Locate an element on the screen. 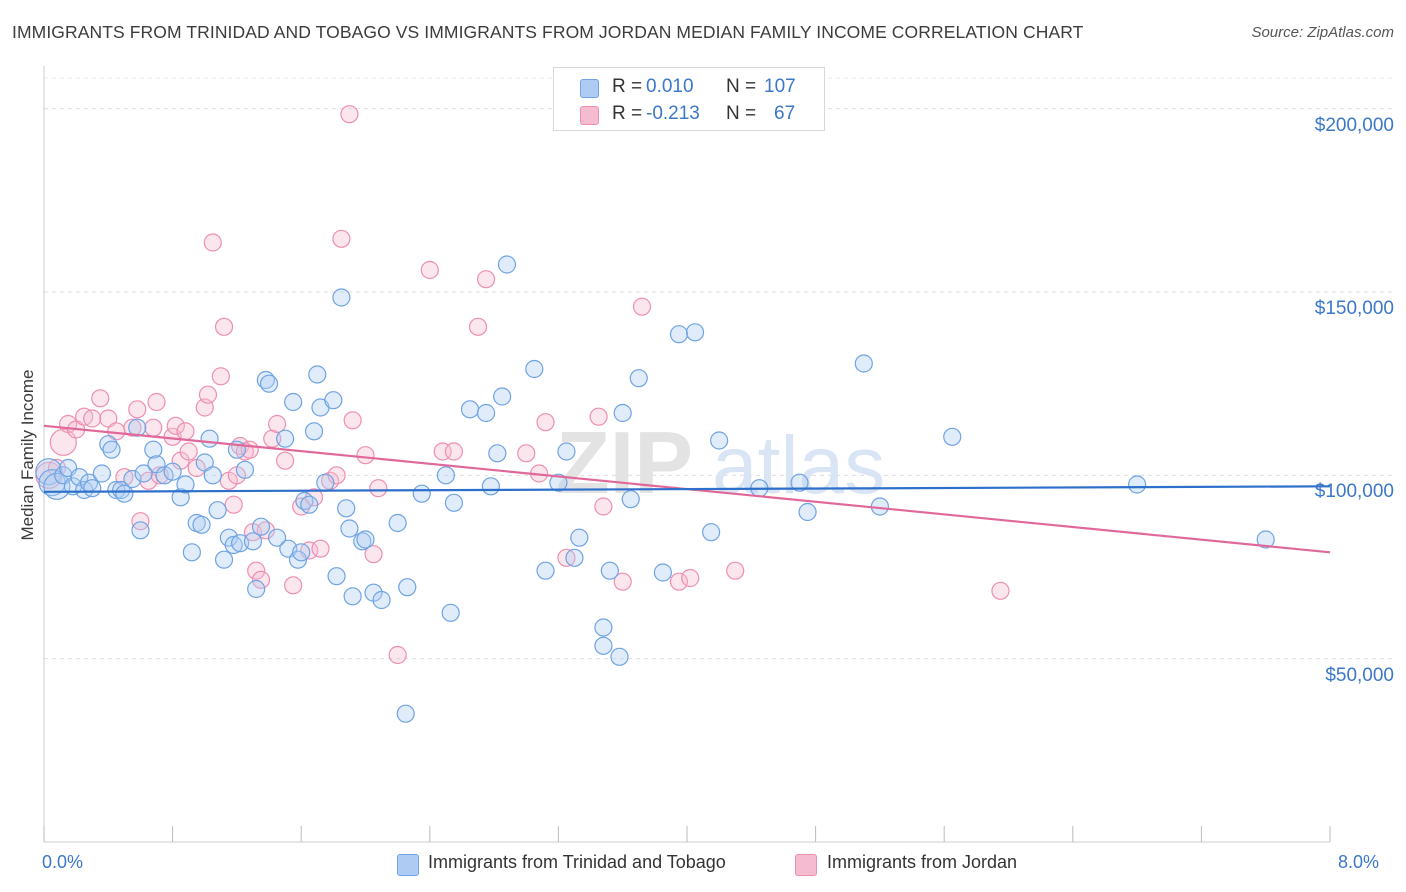 The height and width of the screenshot is (892, 1406). watermark-atlas: atlas is located at coordinates (798, 465).